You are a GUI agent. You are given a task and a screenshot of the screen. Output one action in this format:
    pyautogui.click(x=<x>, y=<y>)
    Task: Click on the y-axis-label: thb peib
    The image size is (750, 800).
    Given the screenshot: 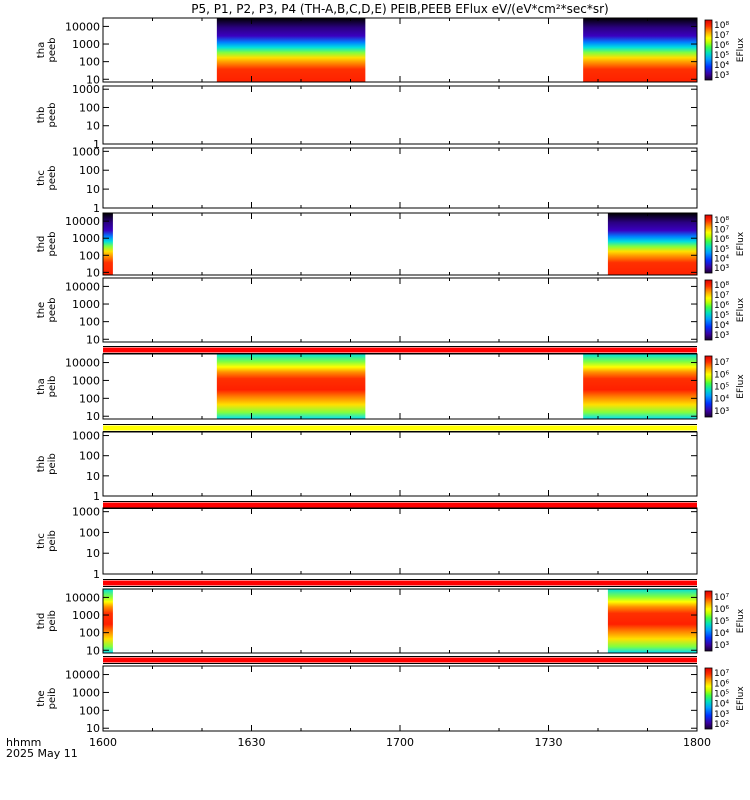 What is the action you would take?
    pyautogui.click(x=47, y=464)
    